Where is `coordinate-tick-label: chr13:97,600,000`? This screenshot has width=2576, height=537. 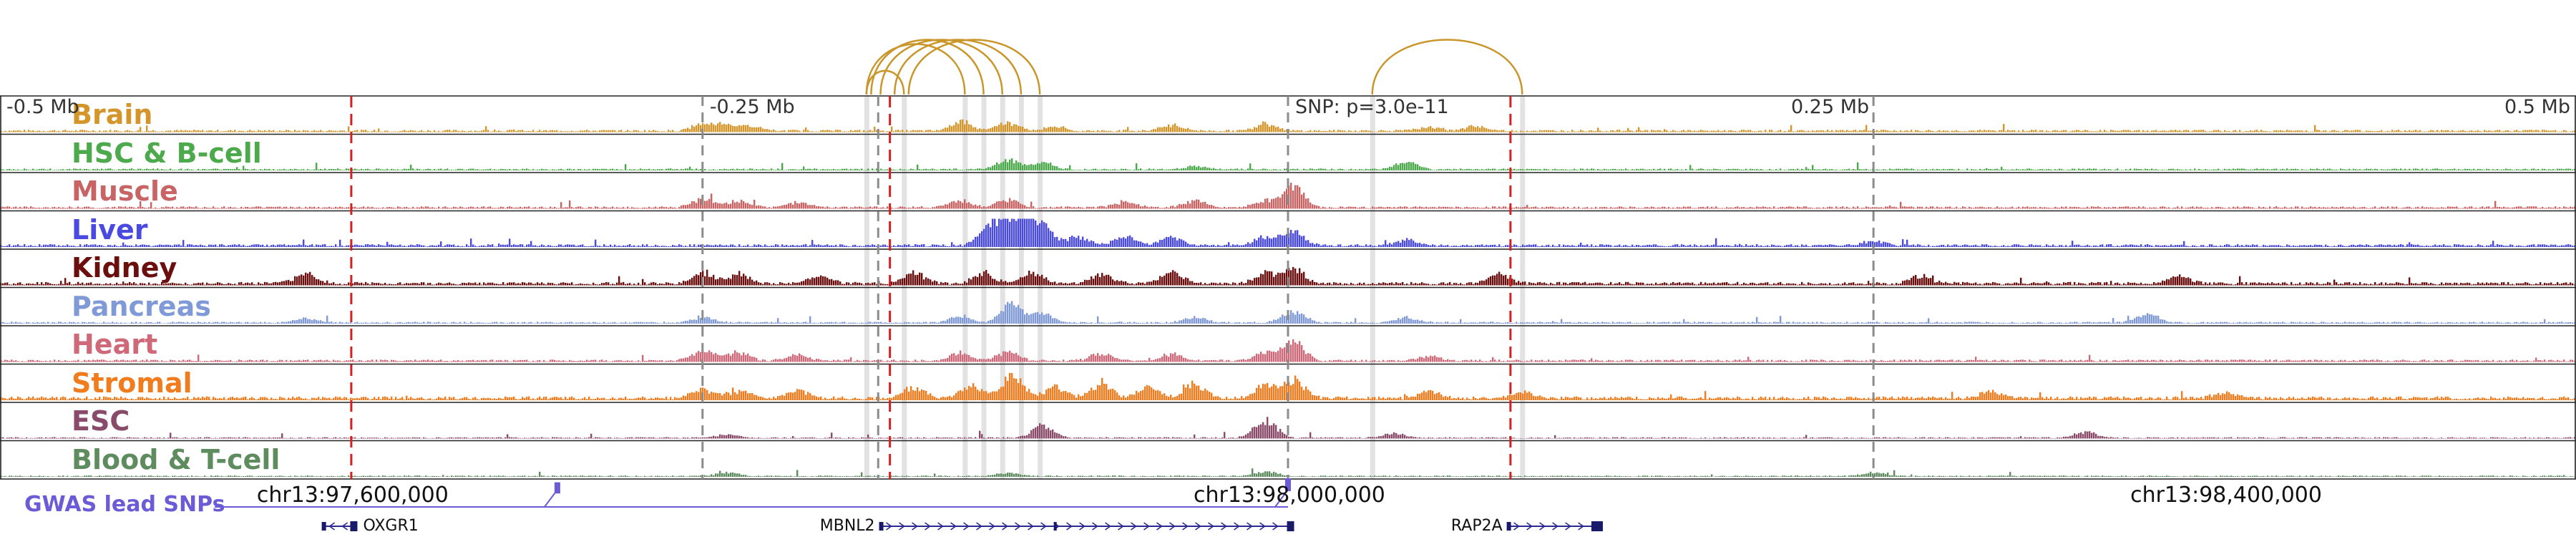
coordinate-tick-label: chr13:97,600,000 is located at coordinates (352, 495).